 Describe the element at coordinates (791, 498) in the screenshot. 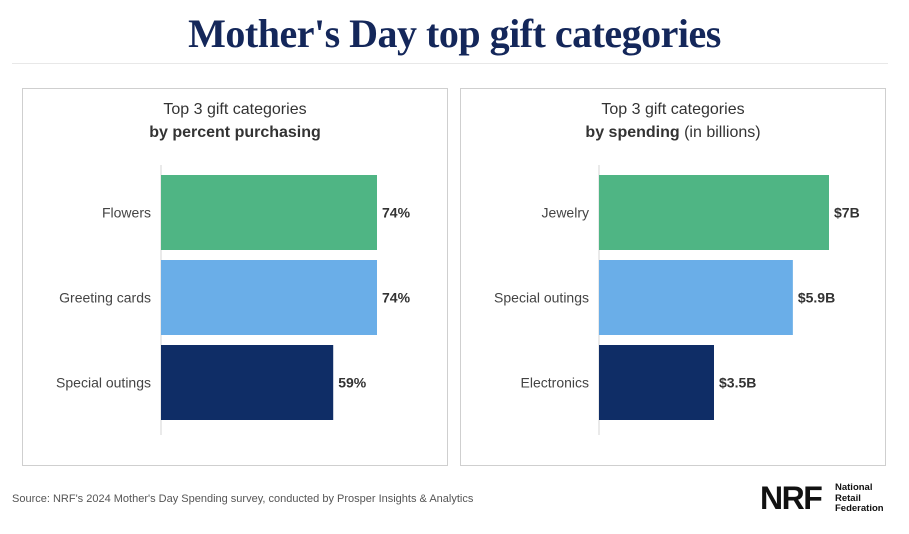

I see `logo-mark: NRF` at that location.